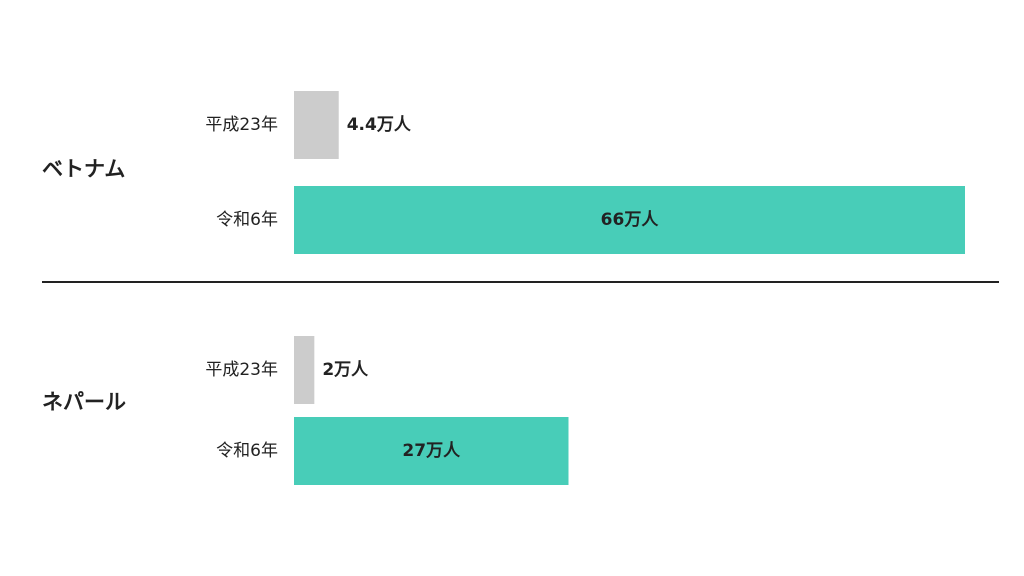 The height and width of the screenshot is (576, 1024). Describe the element at coordinates (83, 169) in the screenshot. I see `group-label: ベトナム` at that location.